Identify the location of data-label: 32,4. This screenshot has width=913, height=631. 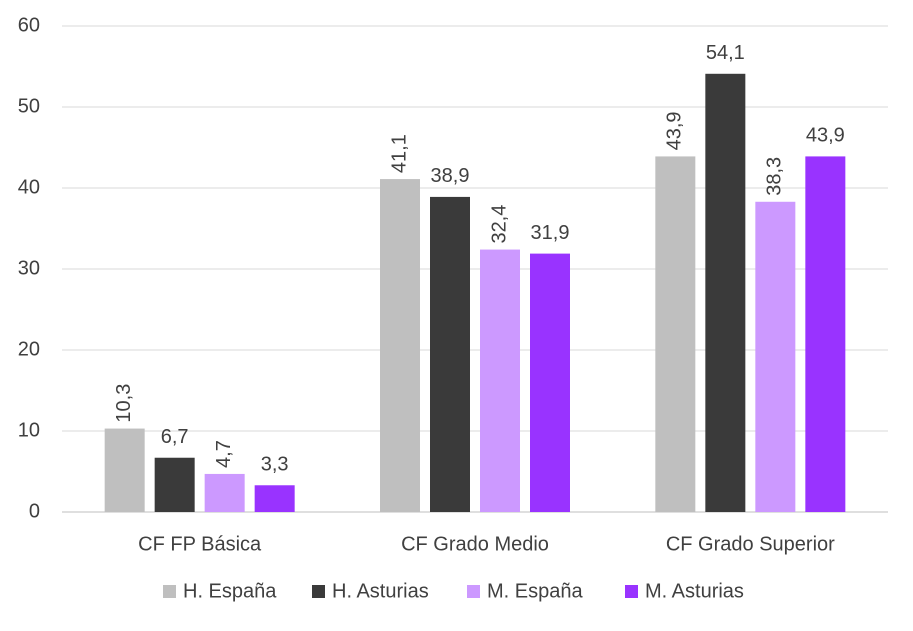
(499, 224).